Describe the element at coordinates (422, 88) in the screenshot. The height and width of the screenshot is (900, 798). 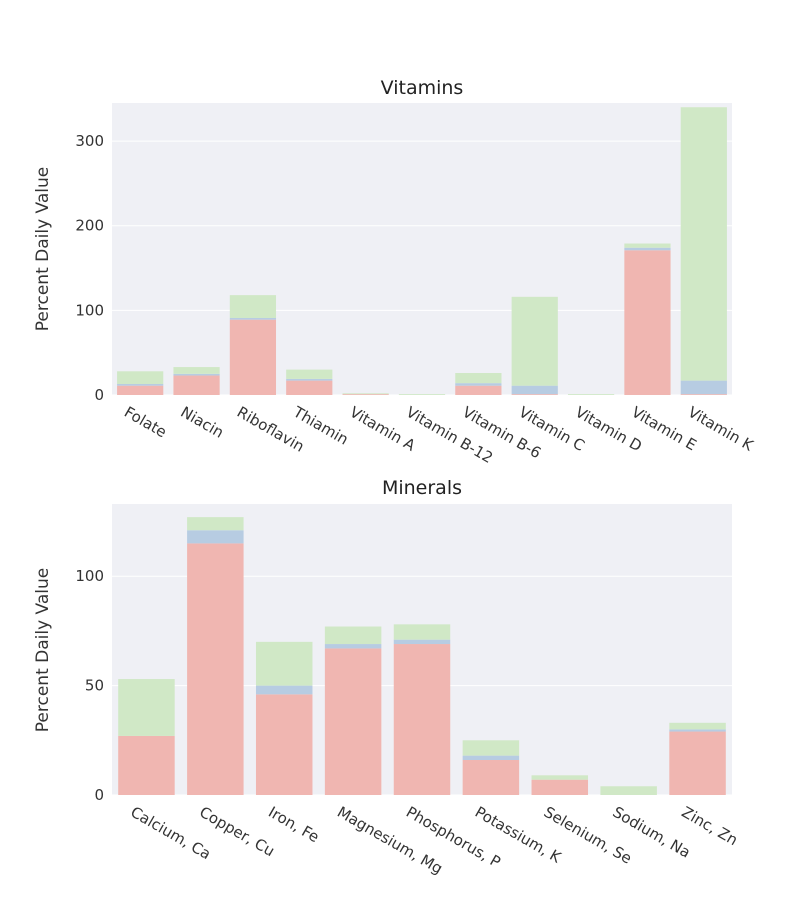
I see `vitamins-title: Vitamins` at that location.